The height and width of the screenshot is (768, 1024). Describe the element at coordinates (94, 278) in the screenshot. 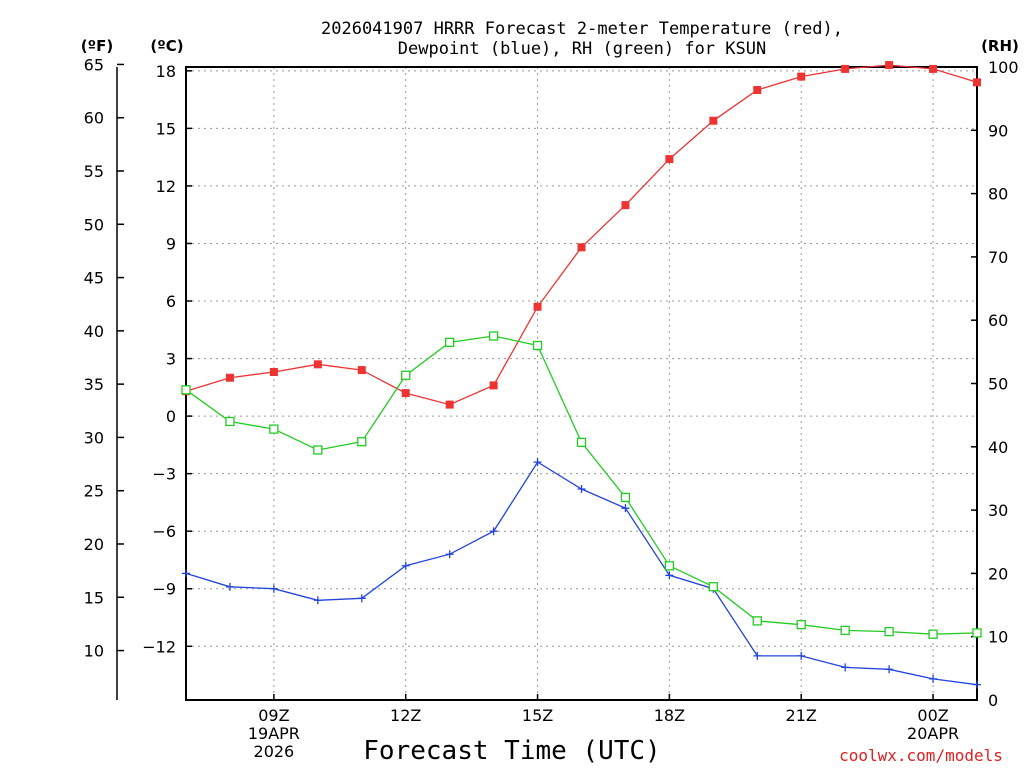

I see `fahrenheit-tick-label: 45` at that location.